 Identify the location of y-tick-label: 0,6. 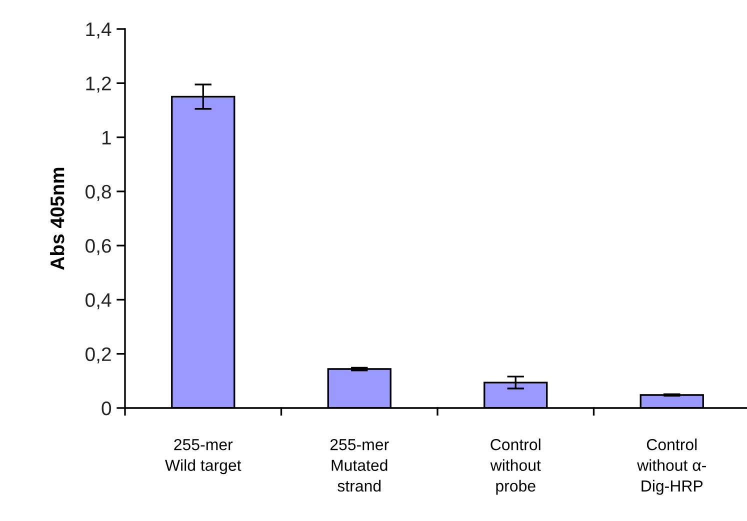
(98, 247).